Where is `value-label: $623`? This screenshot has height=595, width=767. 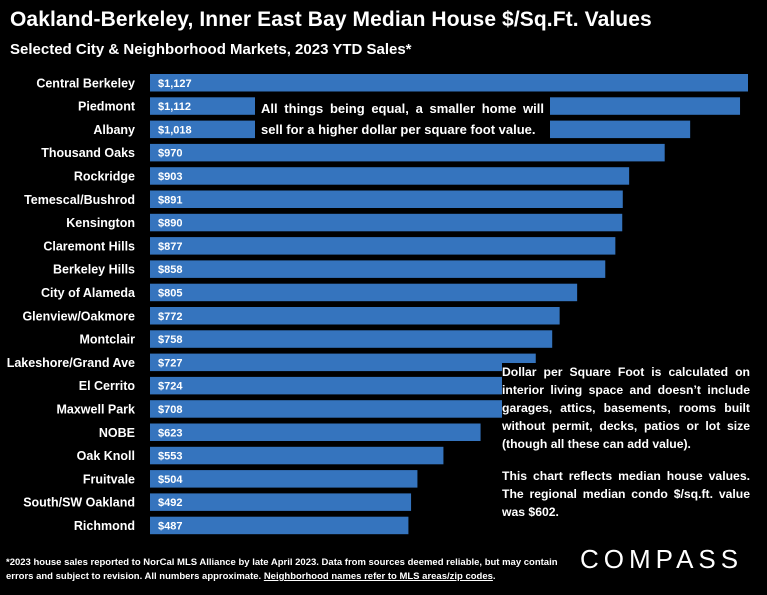
value-label: $623 is located at coordinates (170, 433).